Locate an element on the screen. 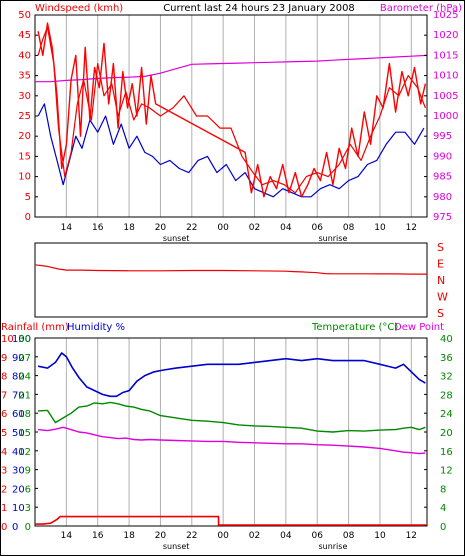 The height and width of the screenshot is (556, 465). wind-panel-time-ticks: 14 16 18 20 22 00 02 04 06 08 10 12 is located at coordinates (239, 228).